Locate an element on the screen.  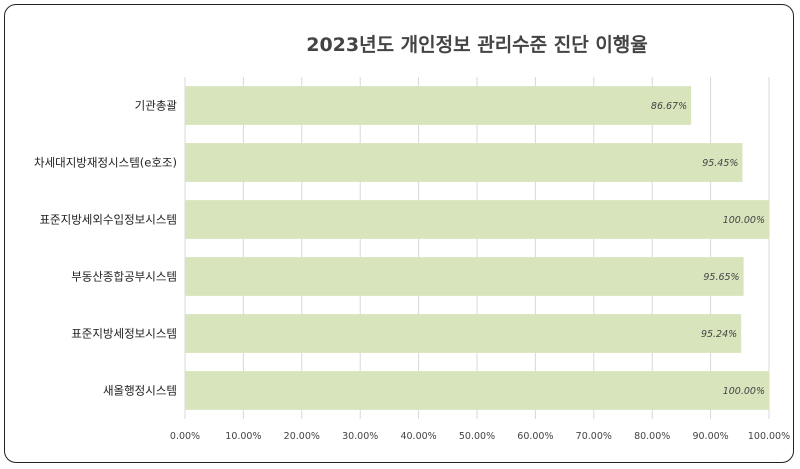
data-label: 86.67% is located at coordinates (669, 106).